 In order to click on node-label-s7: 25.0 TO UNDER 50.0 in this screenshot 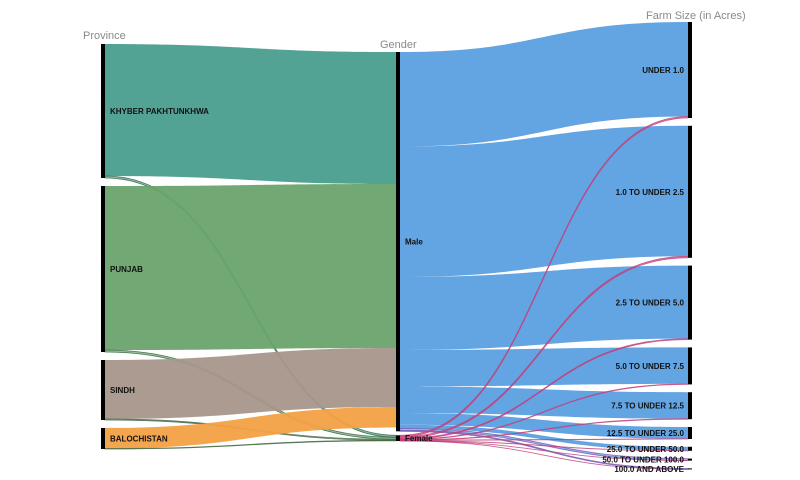, I will do `click(646, 449)`.